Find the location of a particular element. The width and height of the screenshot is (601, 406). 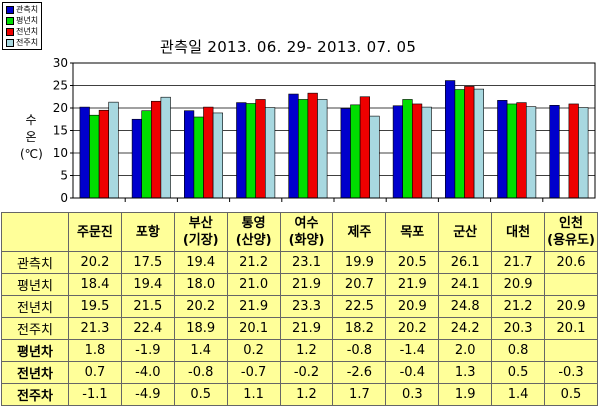

table-cell: 24.1 is located at coordinates (465, 284).